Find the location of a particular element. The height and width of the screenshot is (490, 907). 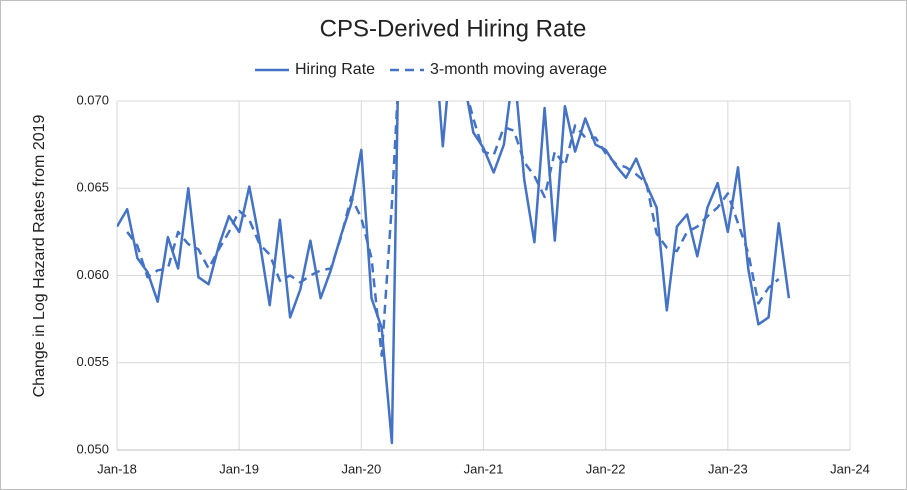

y-tick-label: 0.060 is located at coordinates (92, 274).